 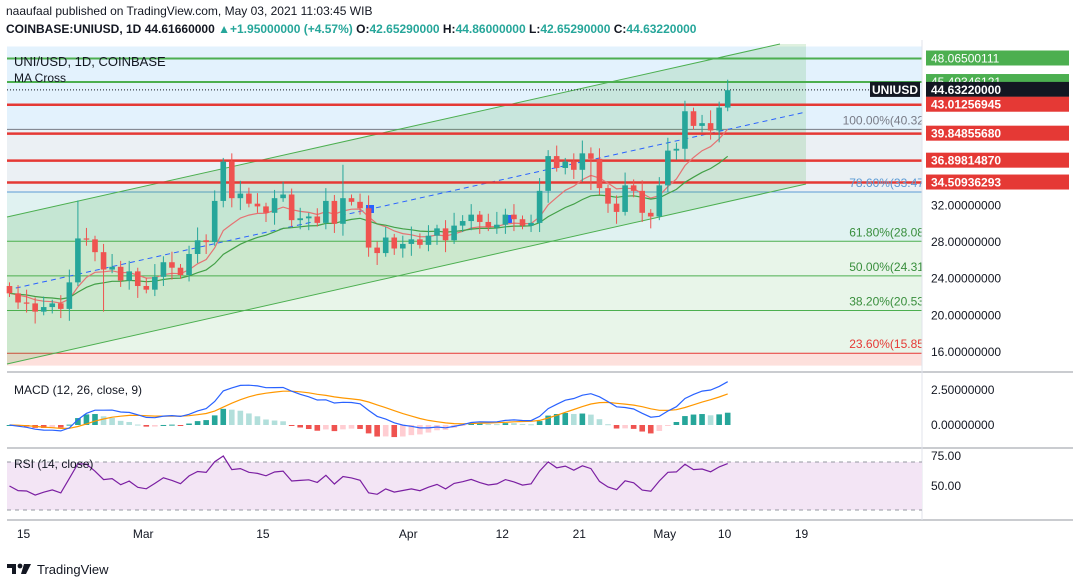 I want to click on tradingview-brand: TradingView, so click(x=57, y=569).